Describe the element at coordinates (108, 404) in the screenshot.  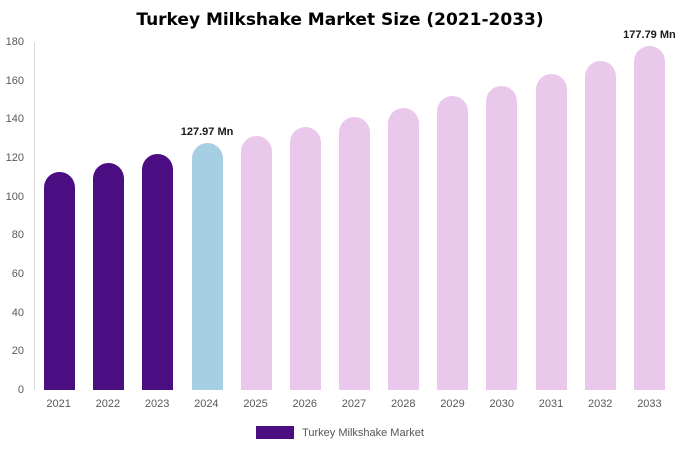
I see `x-tick-label: 2022` at that location.